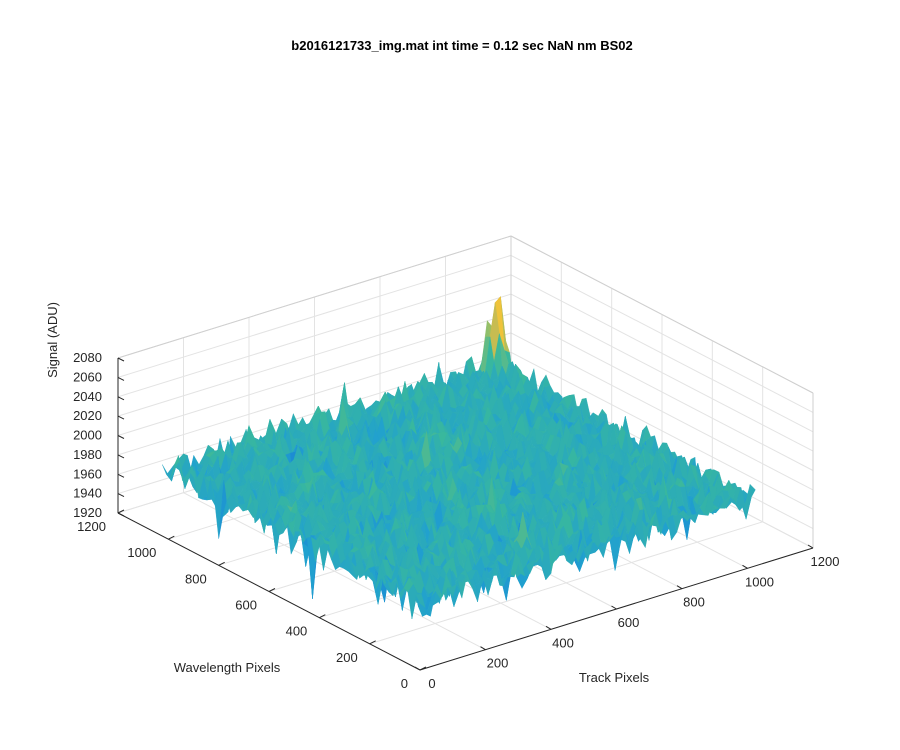 This screenshot has width=900, height=750. What do you see at coordinates (87, 396) in the screenshot?
I see `z-tick-label: 2040` at bounding box center [87, 396].